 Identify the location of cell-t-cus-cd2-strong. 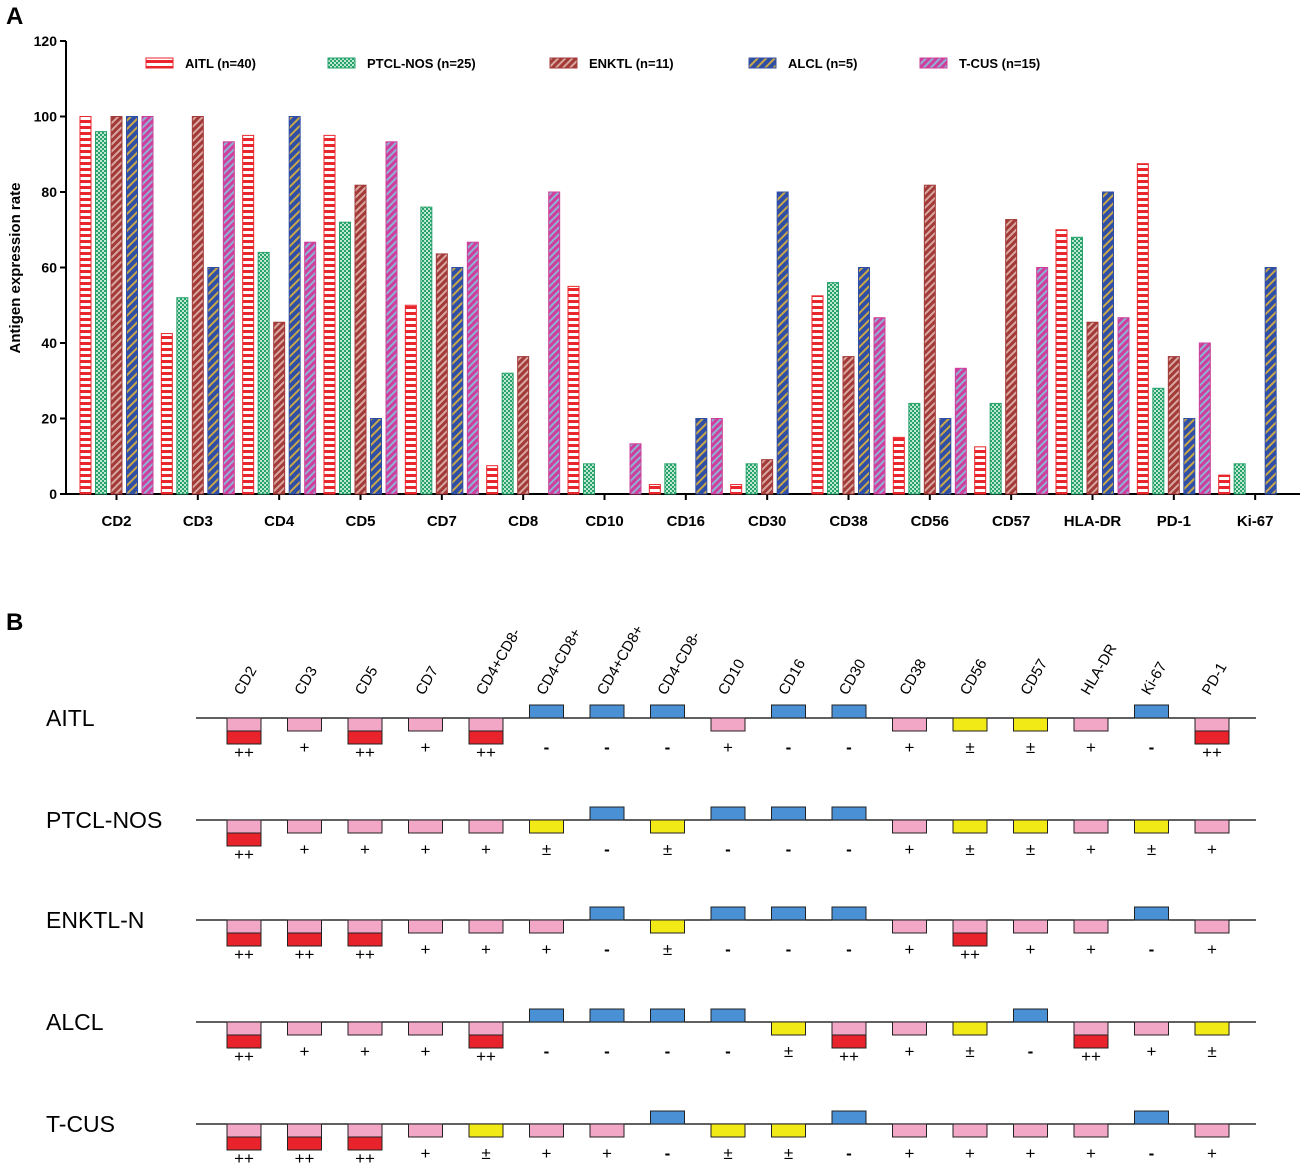
(244, 1143).